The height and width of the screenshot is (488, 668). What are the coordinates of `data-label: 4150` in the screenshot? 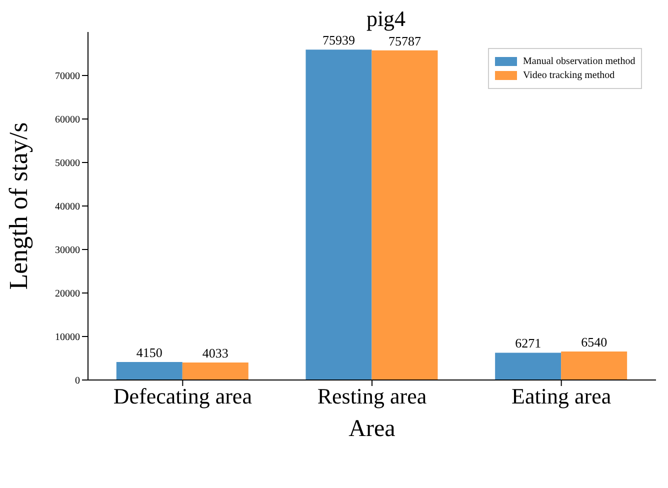 It's located at (149, 352).